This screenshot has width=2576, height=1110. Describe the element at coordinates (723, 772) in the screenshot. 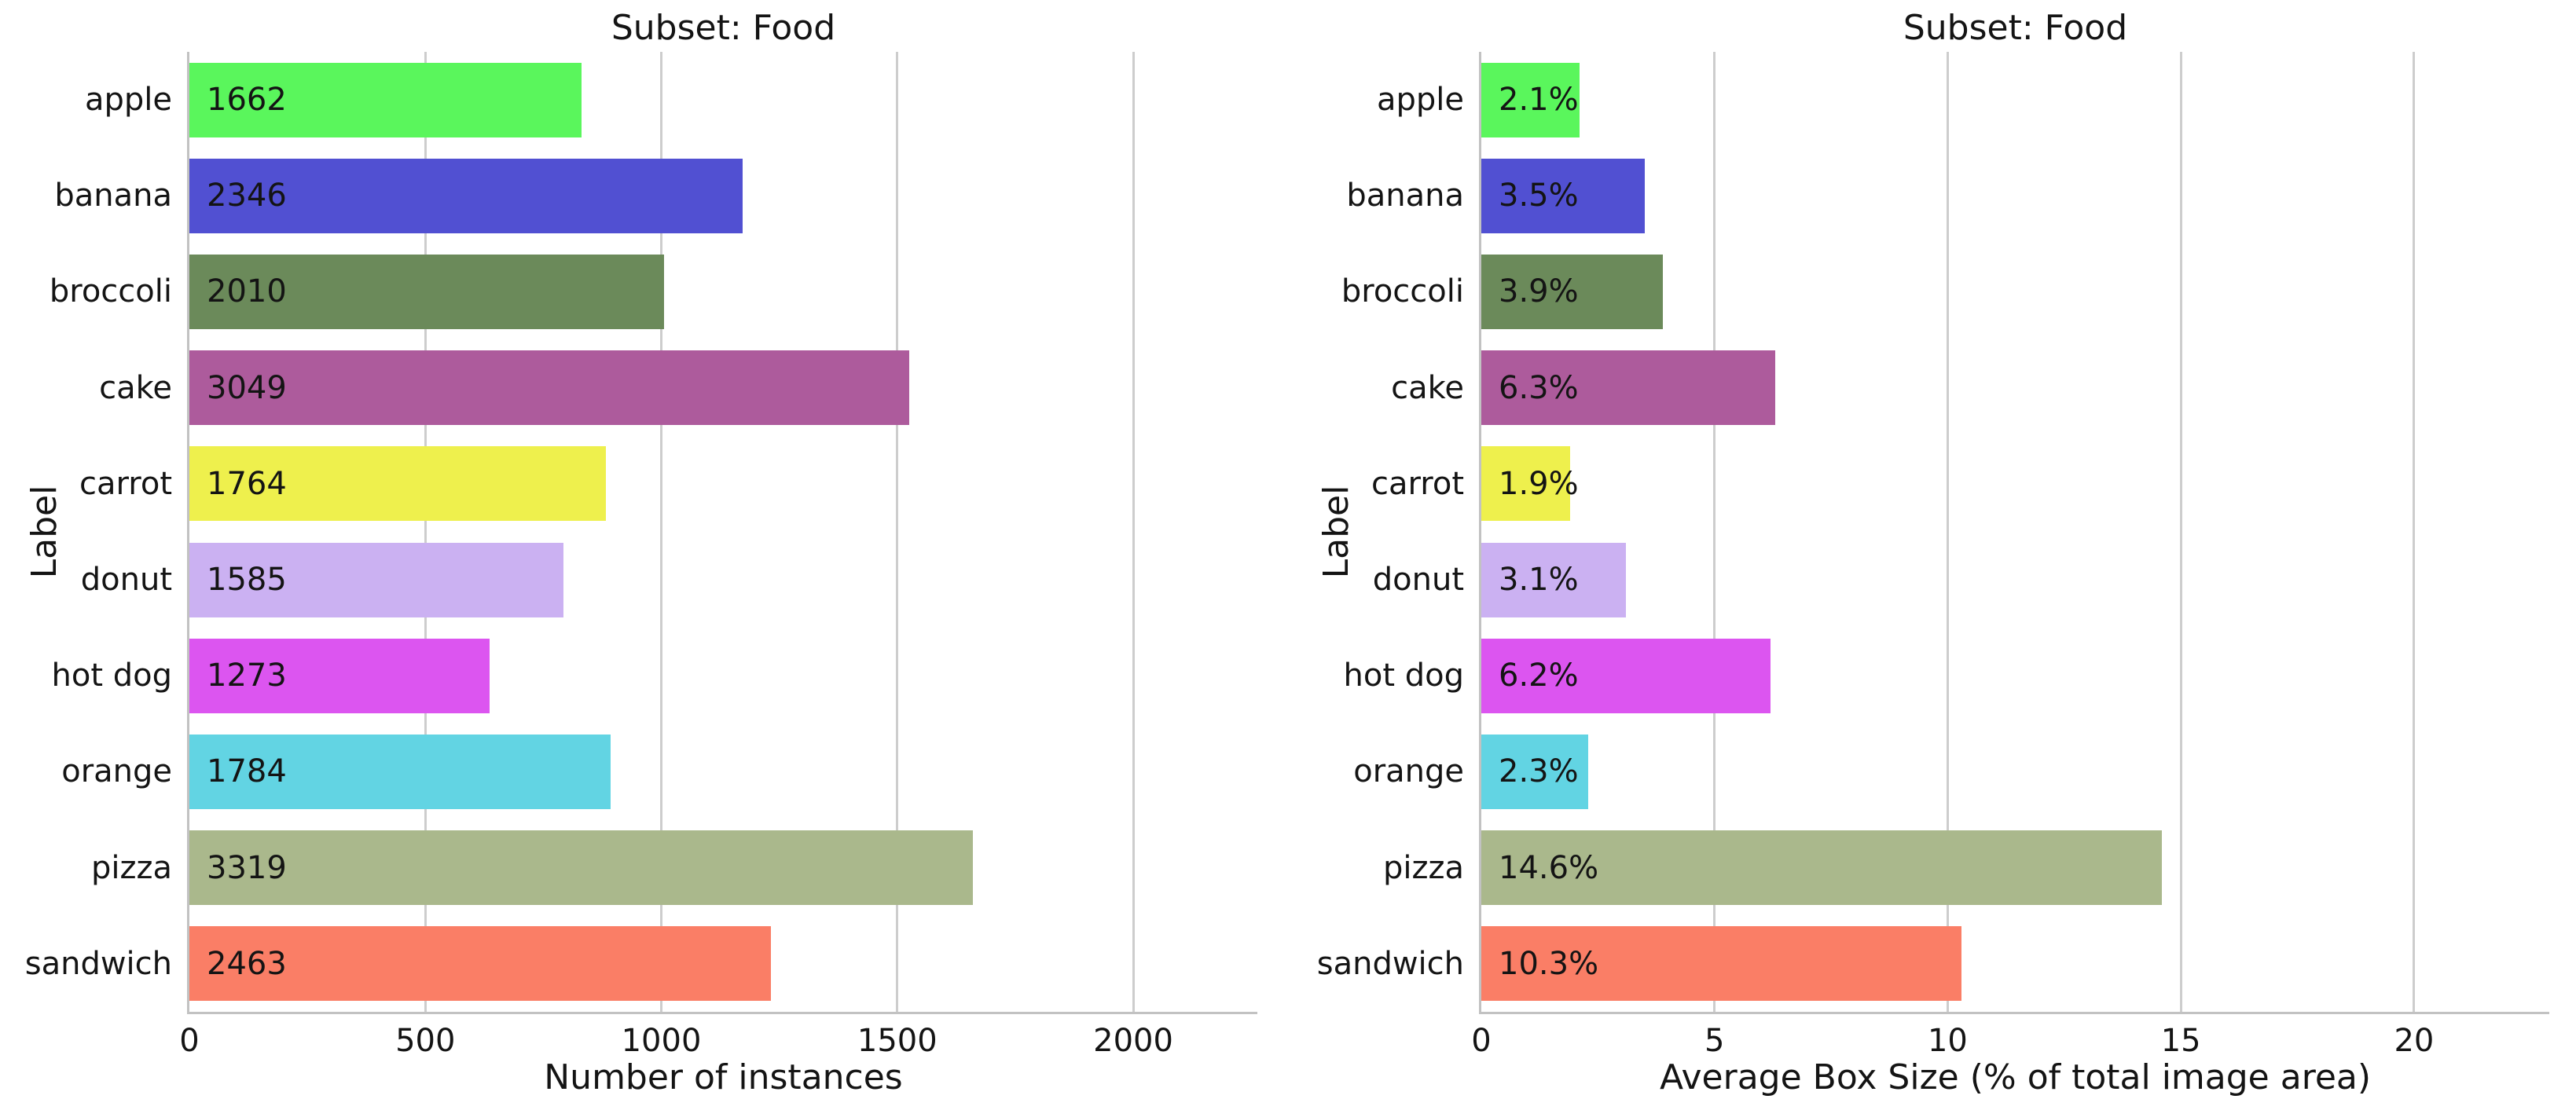

I see `bar-row: 1784` at that location.